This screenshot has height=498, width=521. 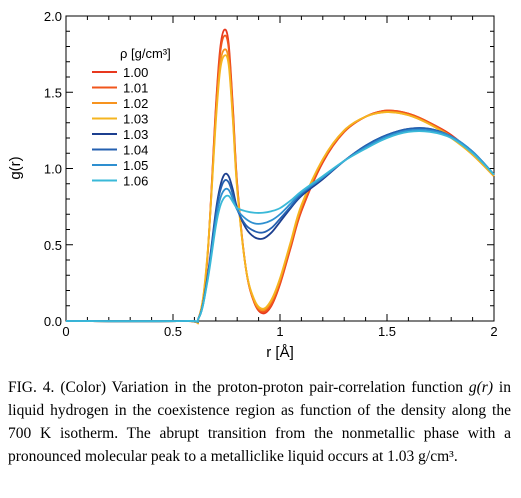 What do you see at coordinates (135, 72) in the screenshot?
I see `legend-label: 1.00` at bounding box center [135, 72].